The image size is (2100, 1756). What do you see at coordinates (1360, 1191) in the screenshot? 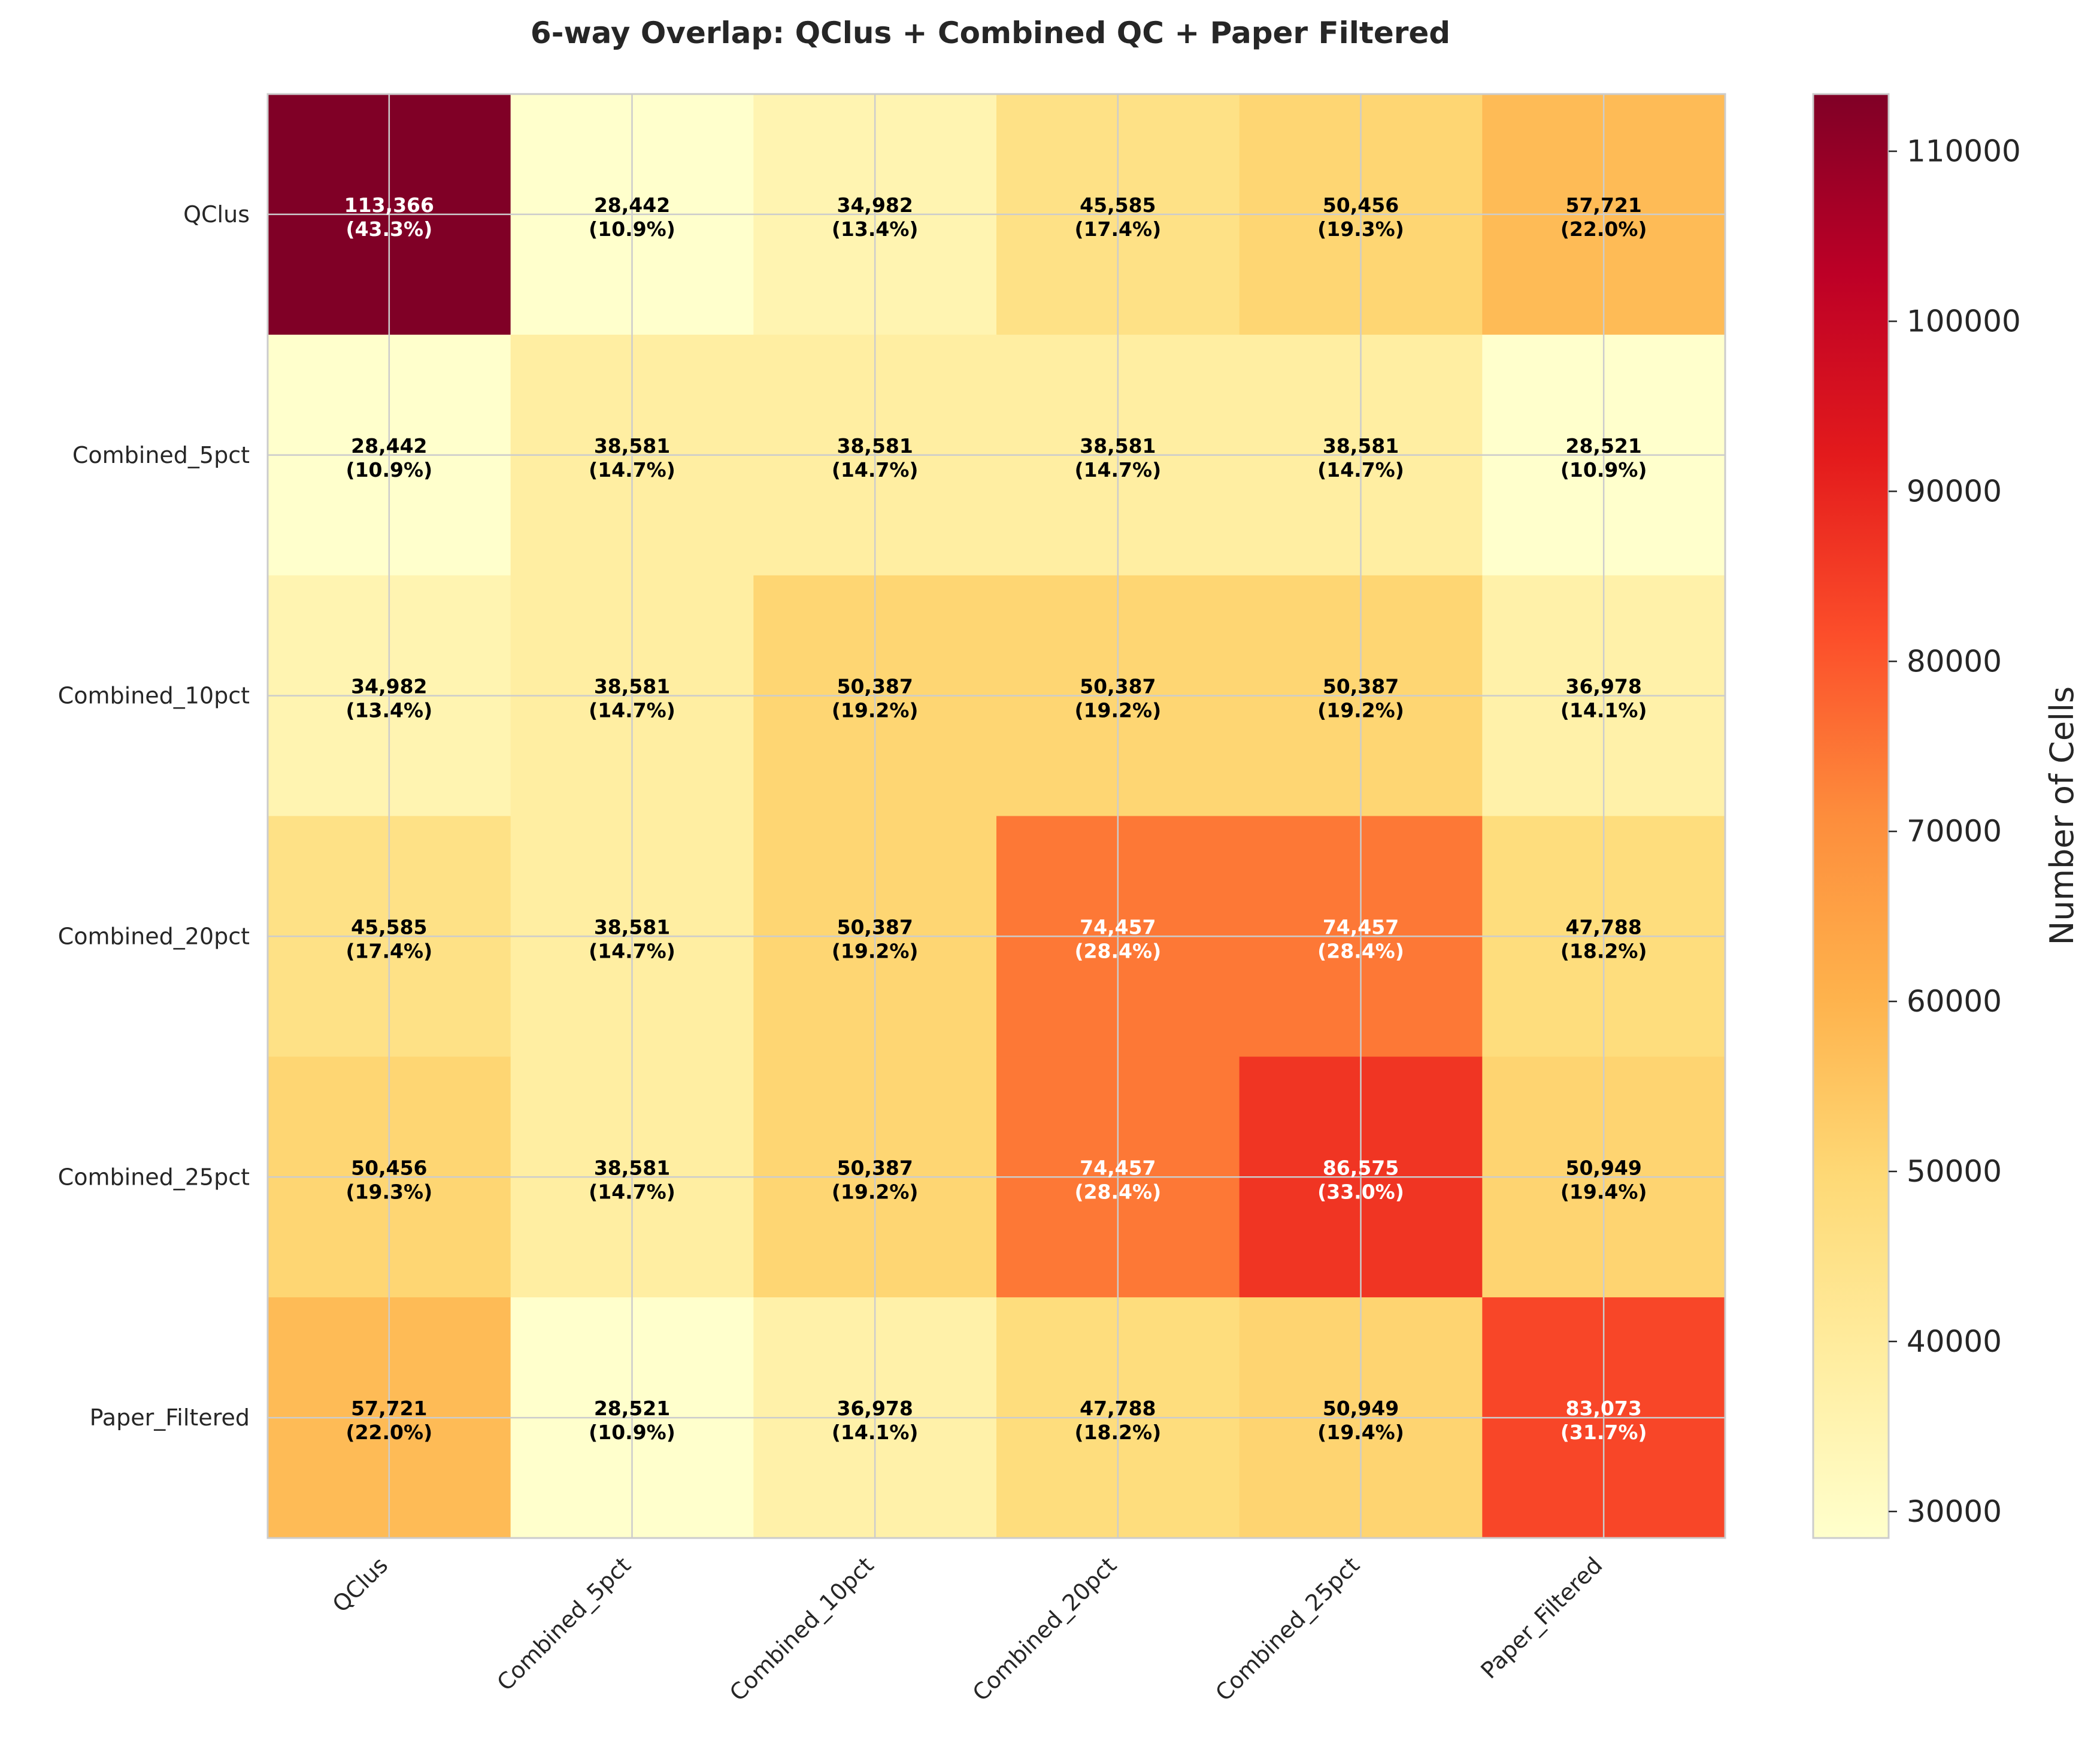
I see `cell-percent-label: (33.0%)` at bounding box center [1360, 1191].